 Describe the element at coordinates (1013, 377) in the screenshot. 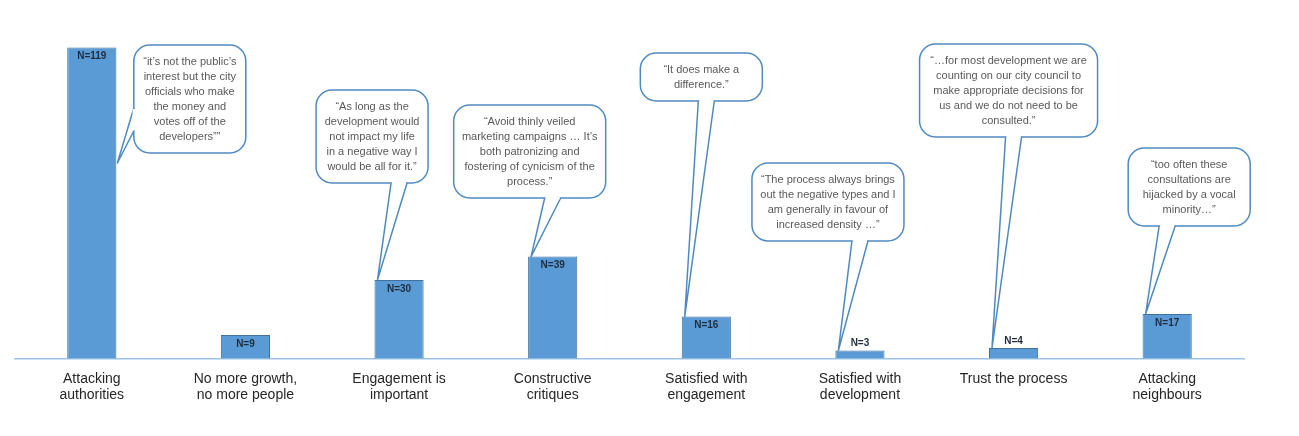

I see `x-tick-label: Trust the process` at that location.